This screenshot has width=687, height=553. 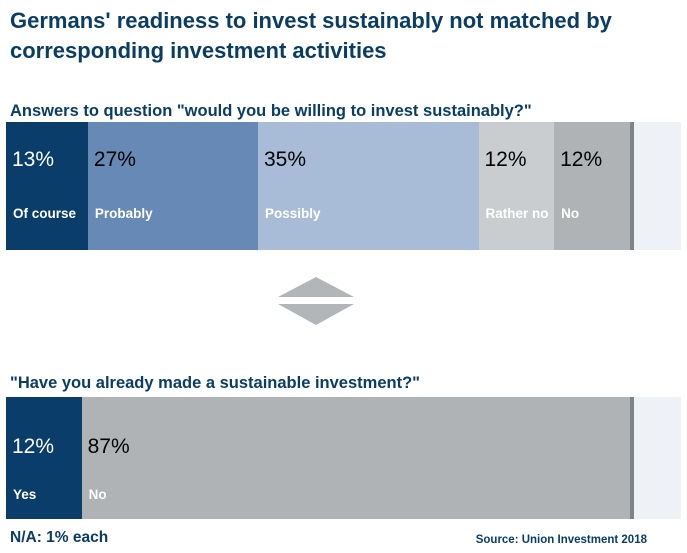 I want to click on up-arrow-icon, so click(x=316, y=287).